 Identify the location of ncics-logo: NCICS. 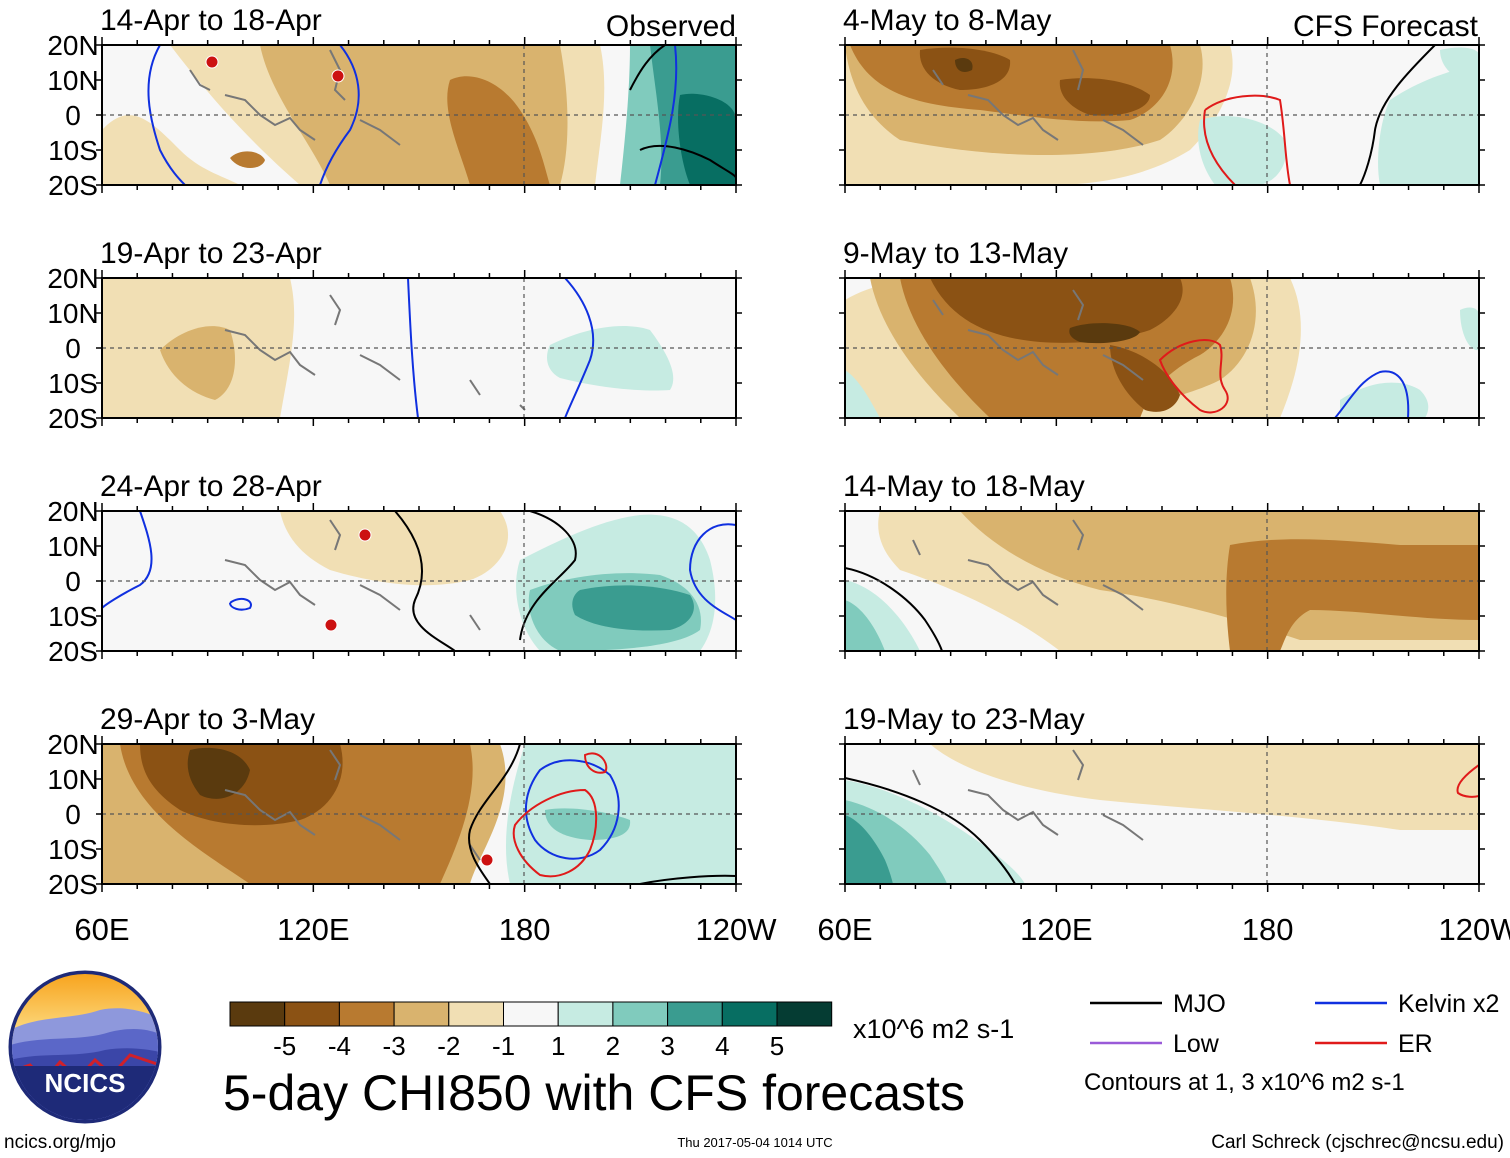
(85, 1047).